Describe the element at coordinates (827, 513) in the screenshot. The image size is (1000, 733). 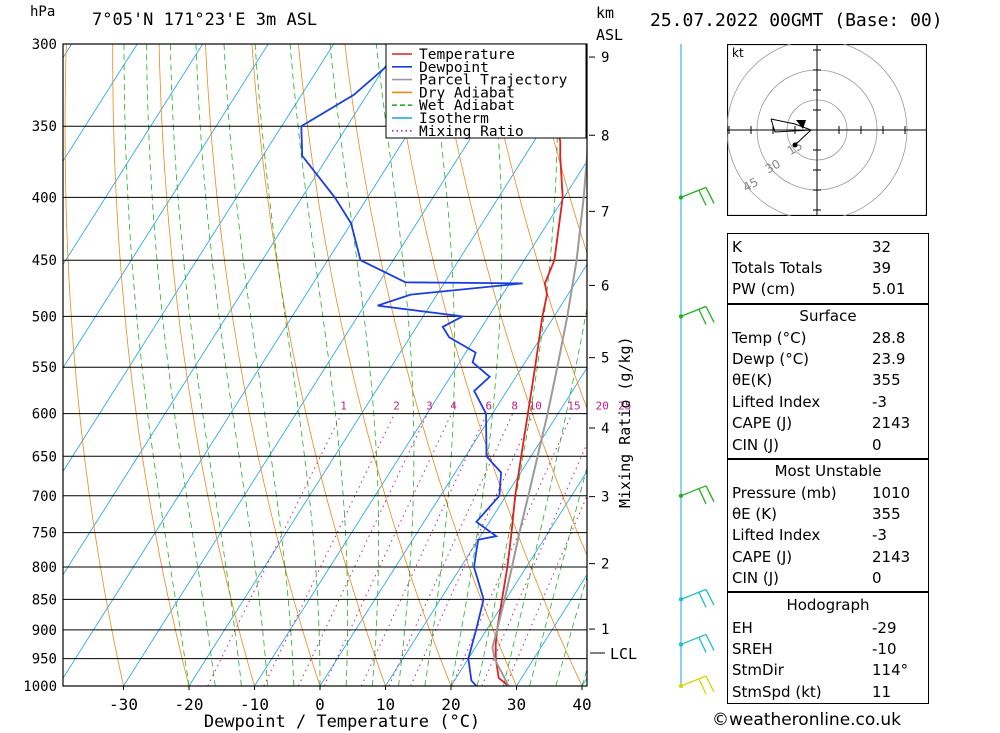
I see `index-row: θE (K) 355` at that location.